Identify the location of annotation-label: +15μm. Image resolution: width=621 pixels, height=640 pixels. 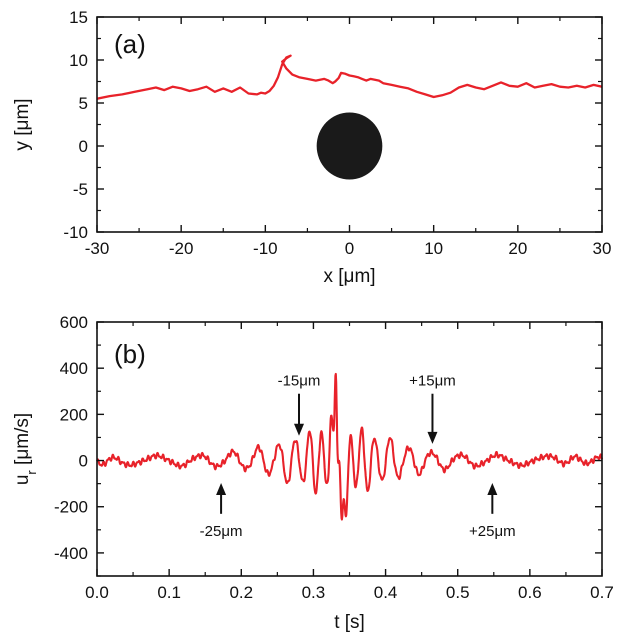
(432, 381).